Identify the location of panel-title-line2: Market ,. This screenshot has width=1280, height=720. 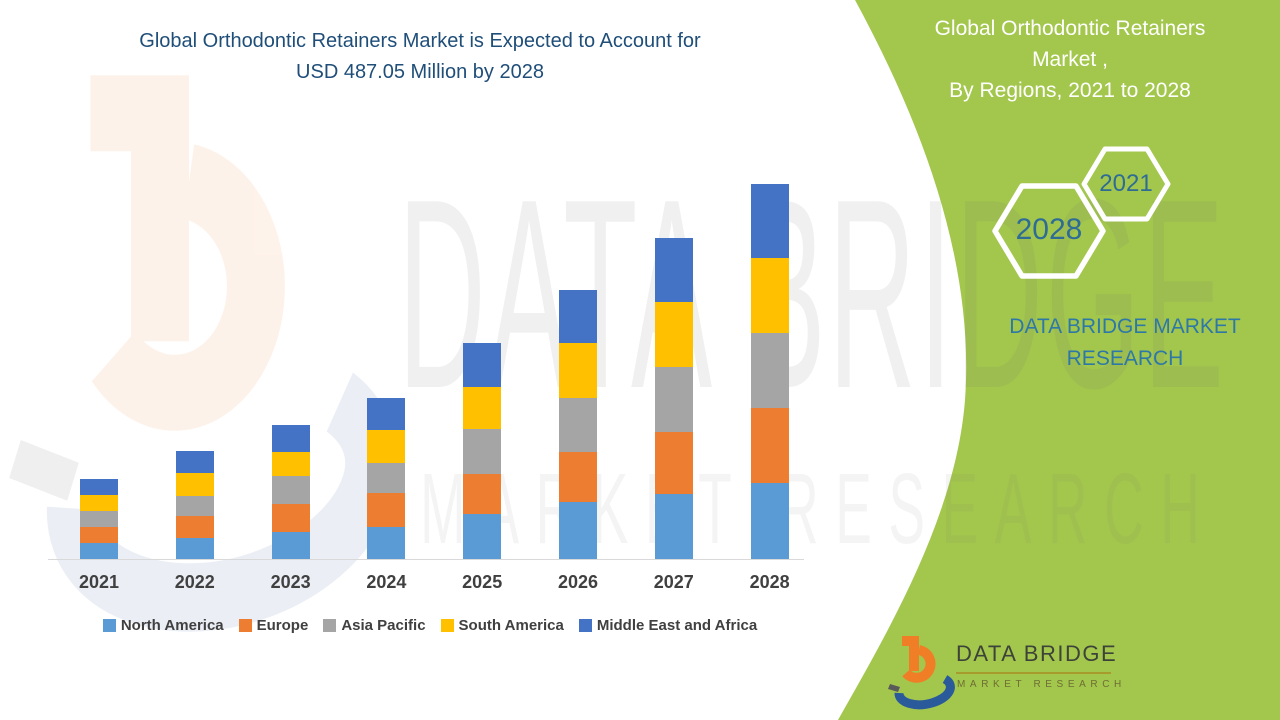
(1070, 59).